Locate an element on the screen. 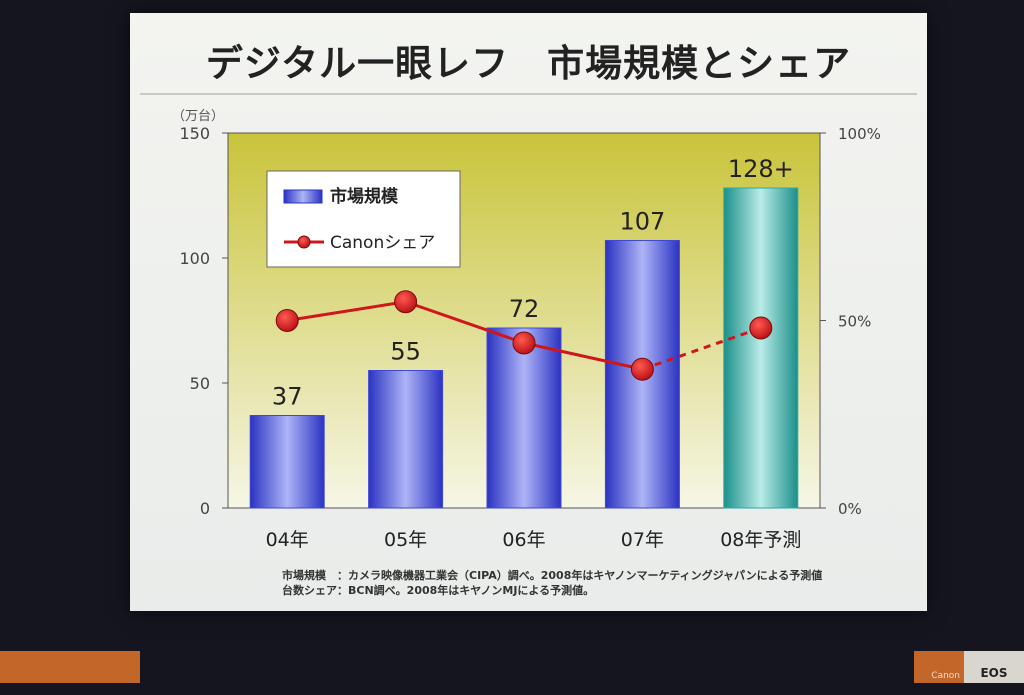 This screenshot has width=1024, height=695. x-tick-label: 07年 is located at coordinates (642, 540).